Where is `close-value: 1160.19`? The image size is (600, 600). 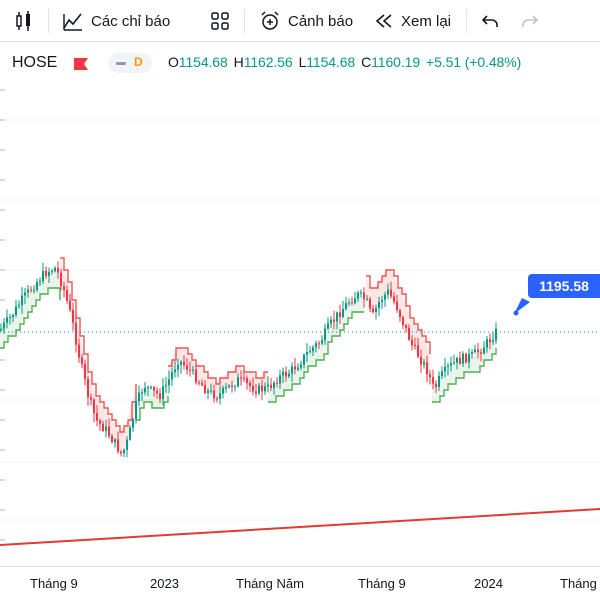 close-value: 1160.19 is located at coordinates (396, 62).